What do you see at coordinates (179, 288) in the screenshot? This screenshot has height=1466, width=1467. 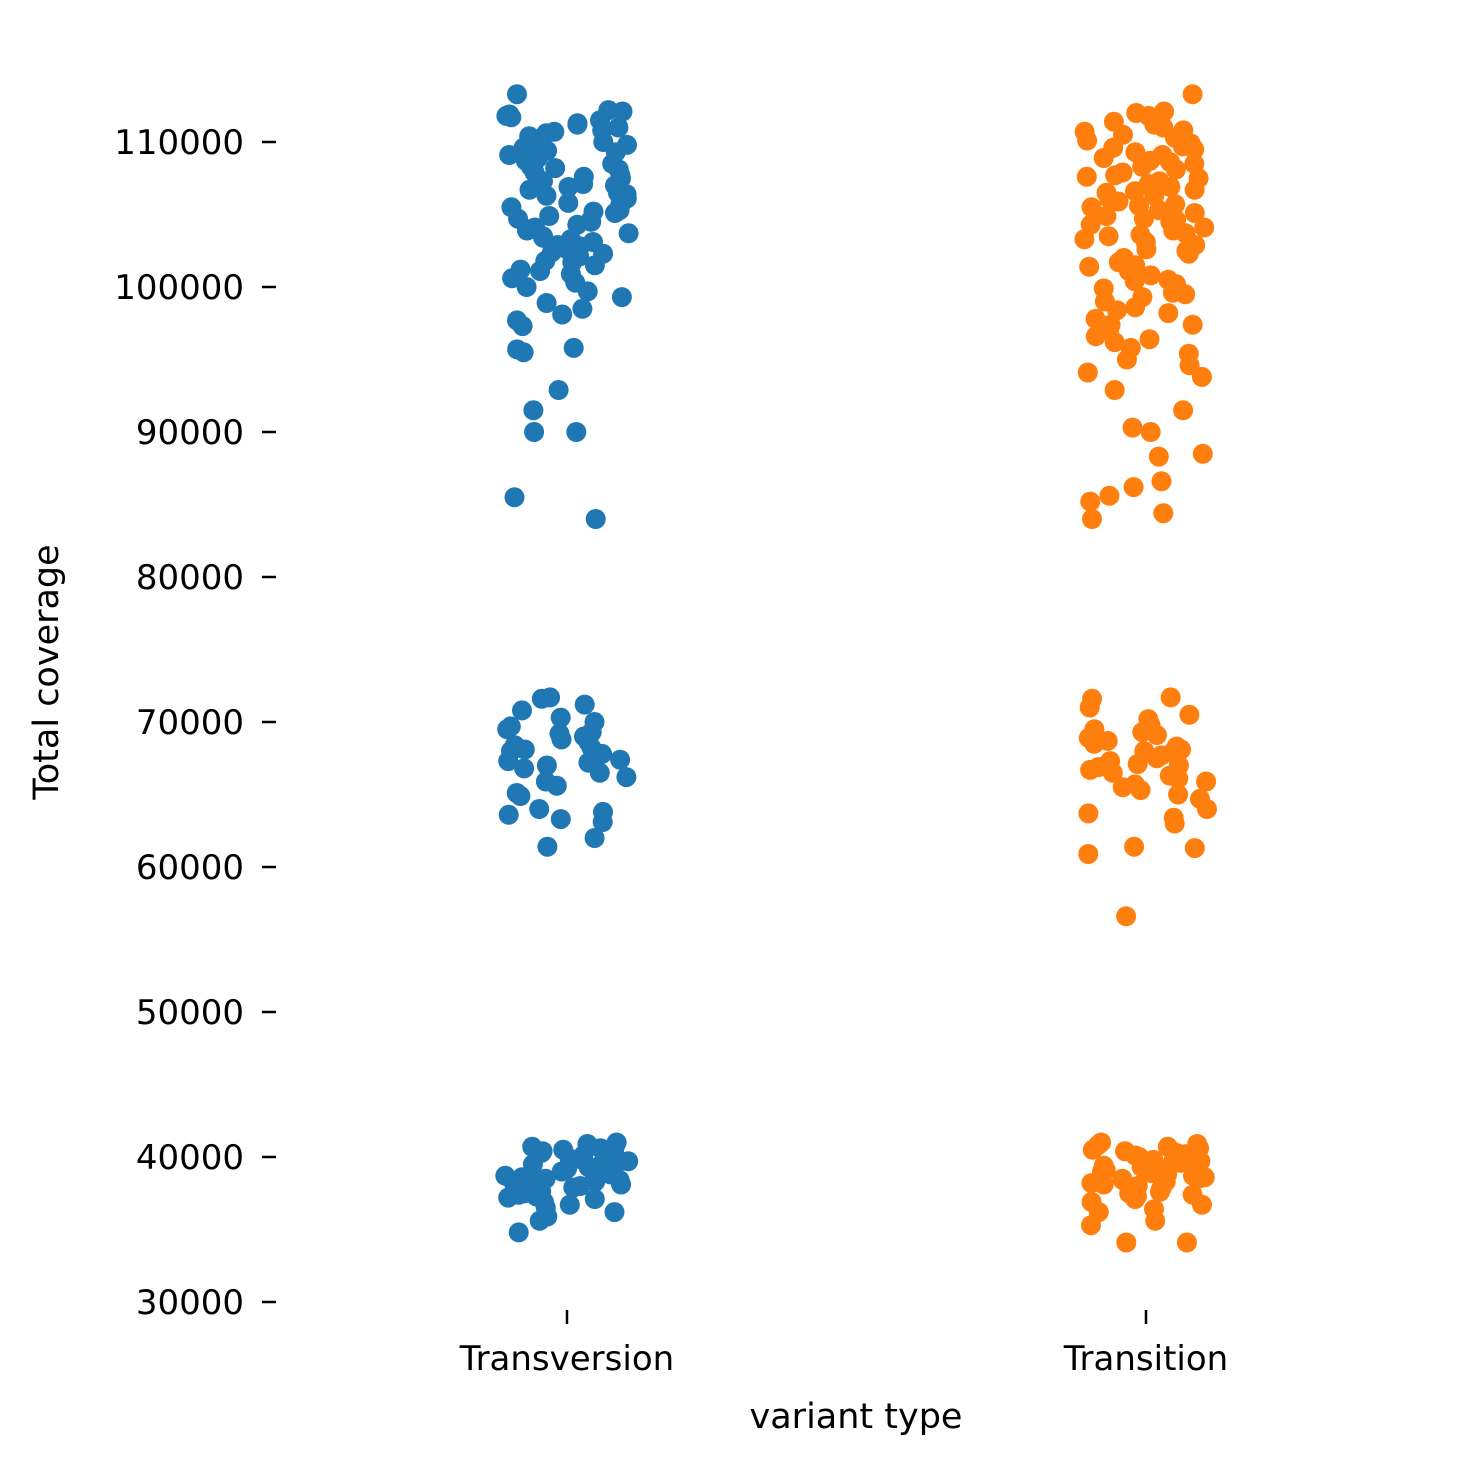 I see `y-tick-label: 100000` at bounding box center [179, 288].